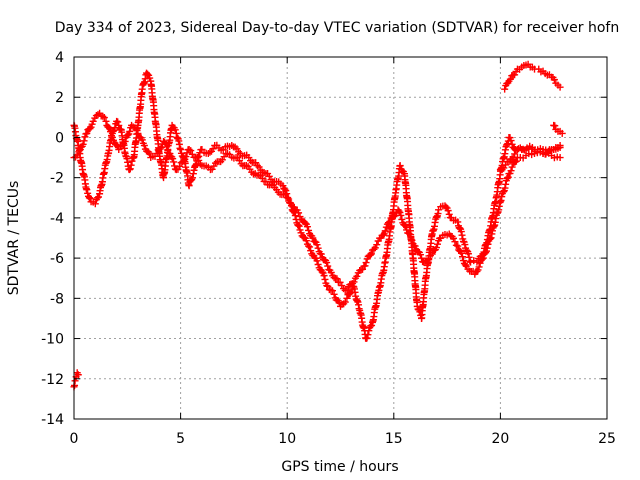  I want to click on y-tick-label: 0, so click(59, 138).